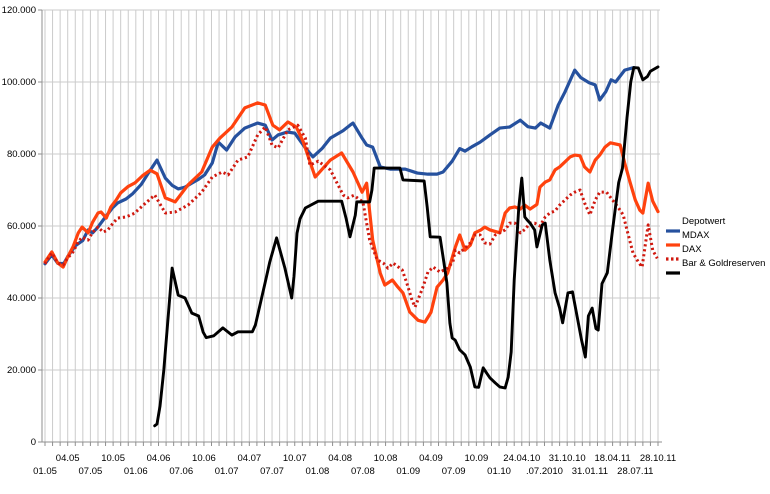 The height and width of the screenshot is (494, 770). What do you see at coordinates (21, 226) in the screenshot?
I see `svg-text: 60.000` at bounding box center [21, 226].